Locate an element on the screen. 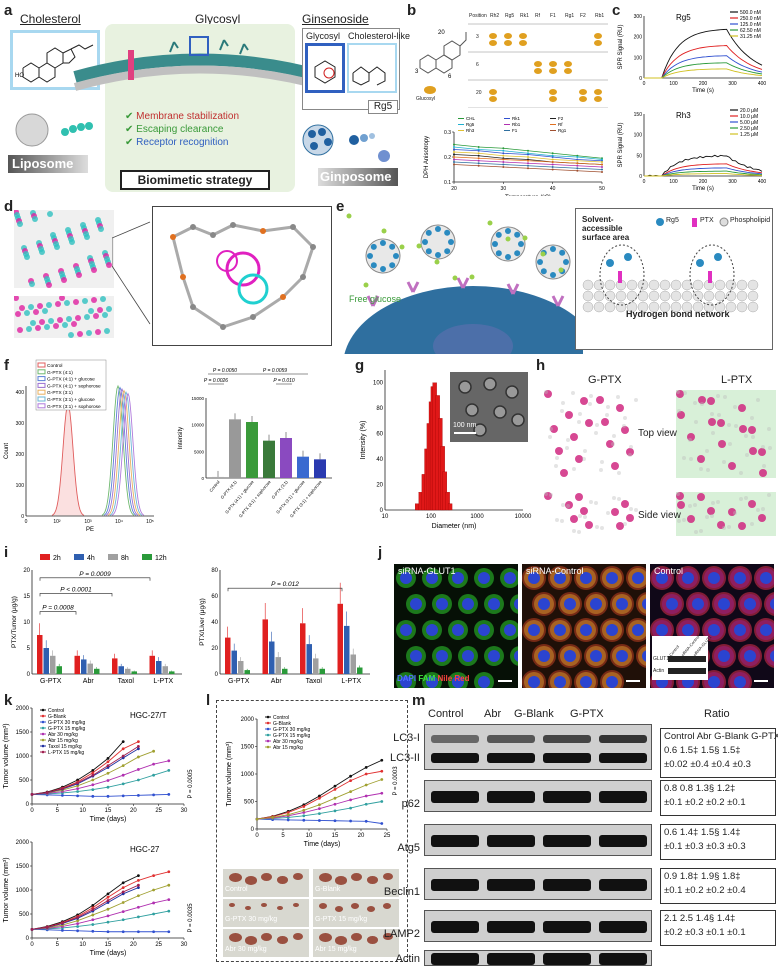  legend-label: F2 is located at coordinates (561, 118).